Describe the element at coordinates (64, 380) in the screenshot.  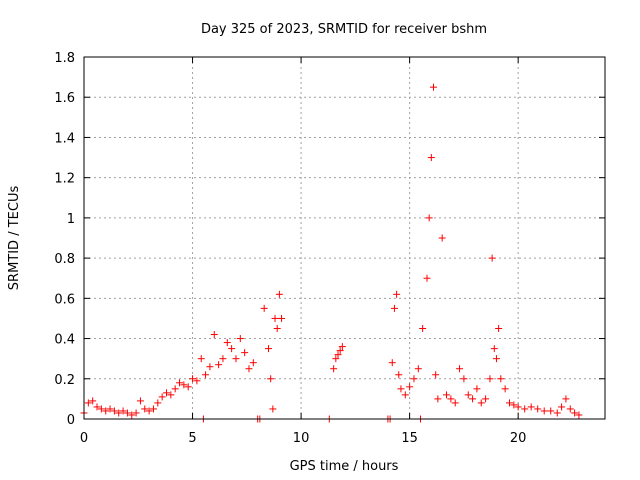
I see `y-tick-label: 0.2` at that location.